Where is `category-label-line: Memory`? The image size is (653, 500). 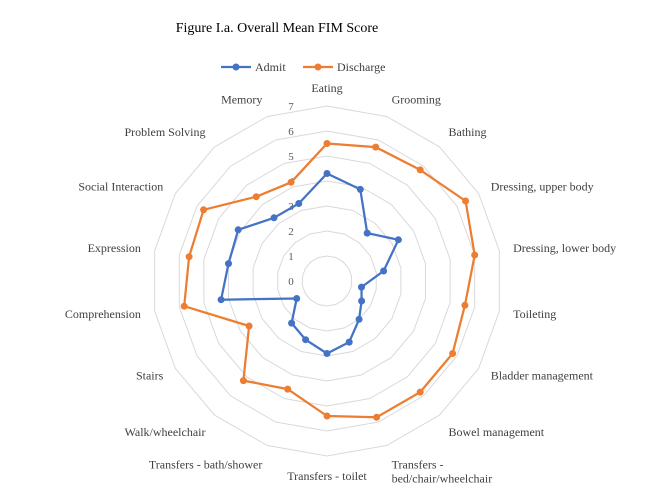
category-label-line: Memory is located at coordinates (241, 99).